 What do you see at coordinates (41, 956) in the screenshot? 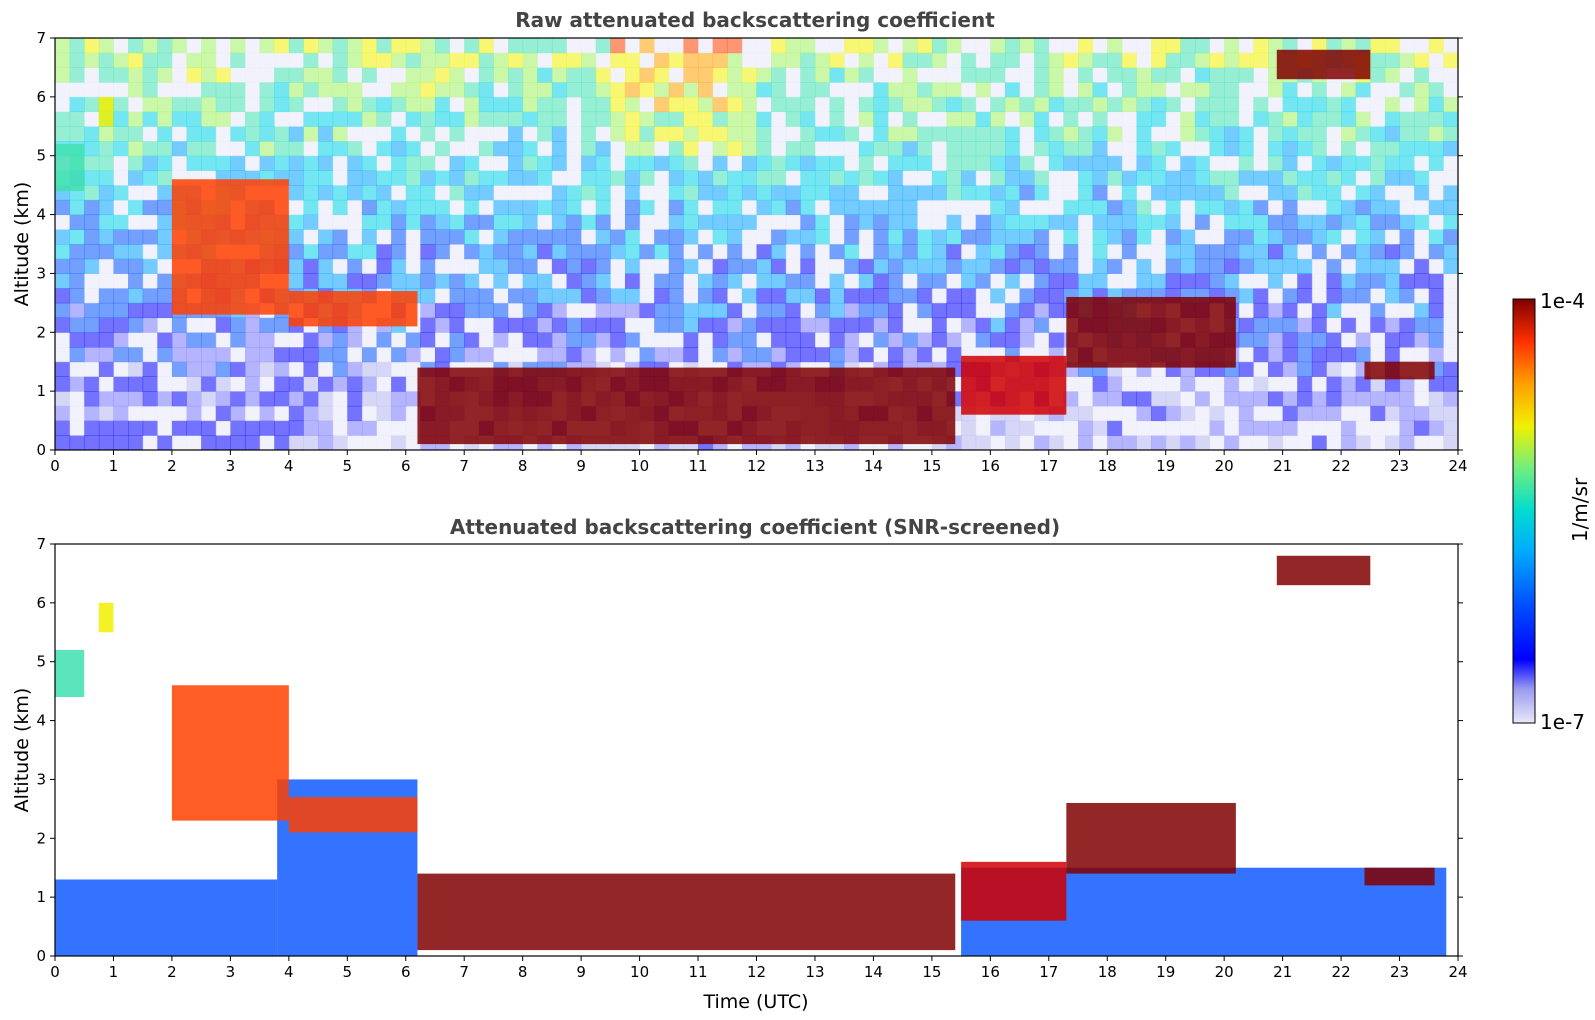
I see `y-tick-label: 0` at bounding box center [41, 956].